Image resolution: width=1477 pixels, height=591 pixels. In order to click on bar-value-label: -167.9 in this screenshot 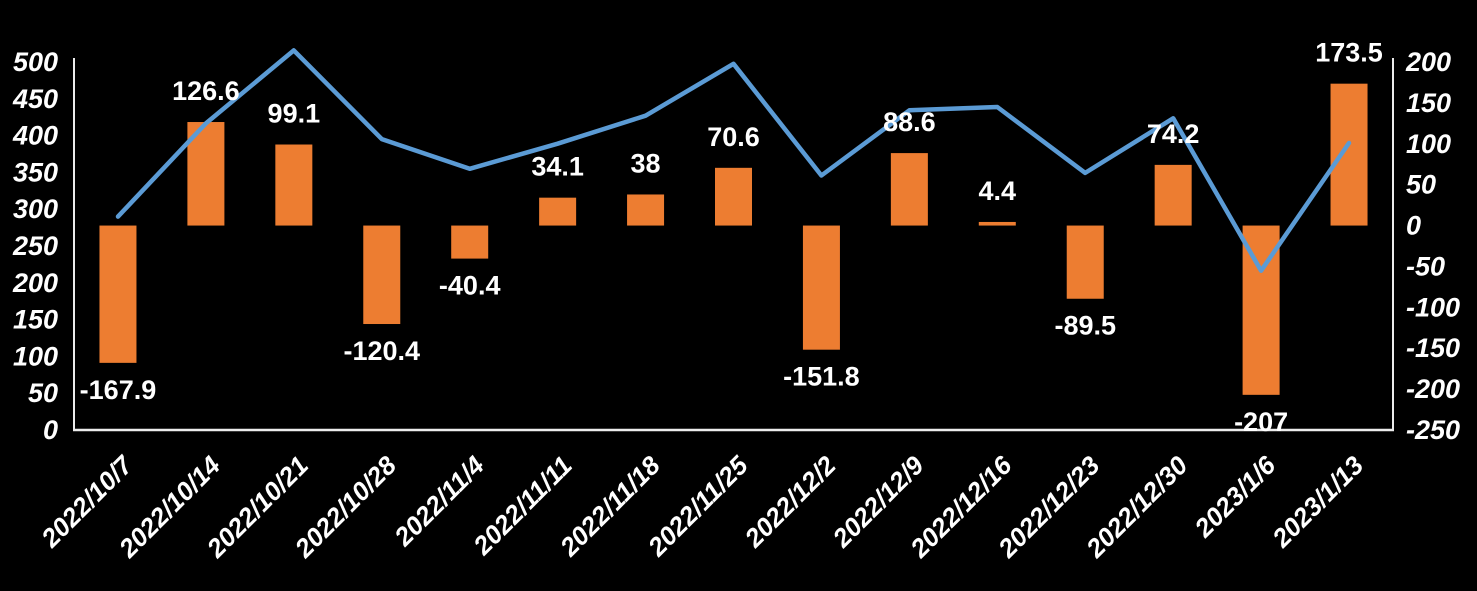, I will do `click(118, 390)`.